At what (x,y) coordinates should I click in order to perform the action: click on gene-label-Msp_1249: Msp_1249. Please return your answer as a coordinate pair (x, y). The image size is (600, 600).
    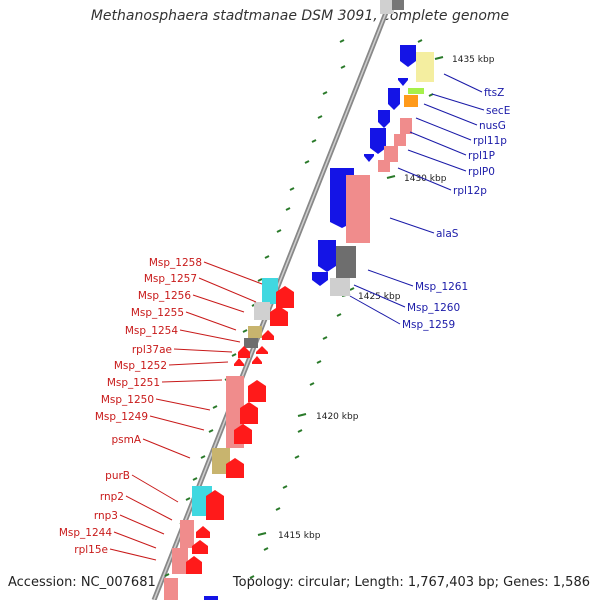
    Looking at the image, I should click on (121, 417).